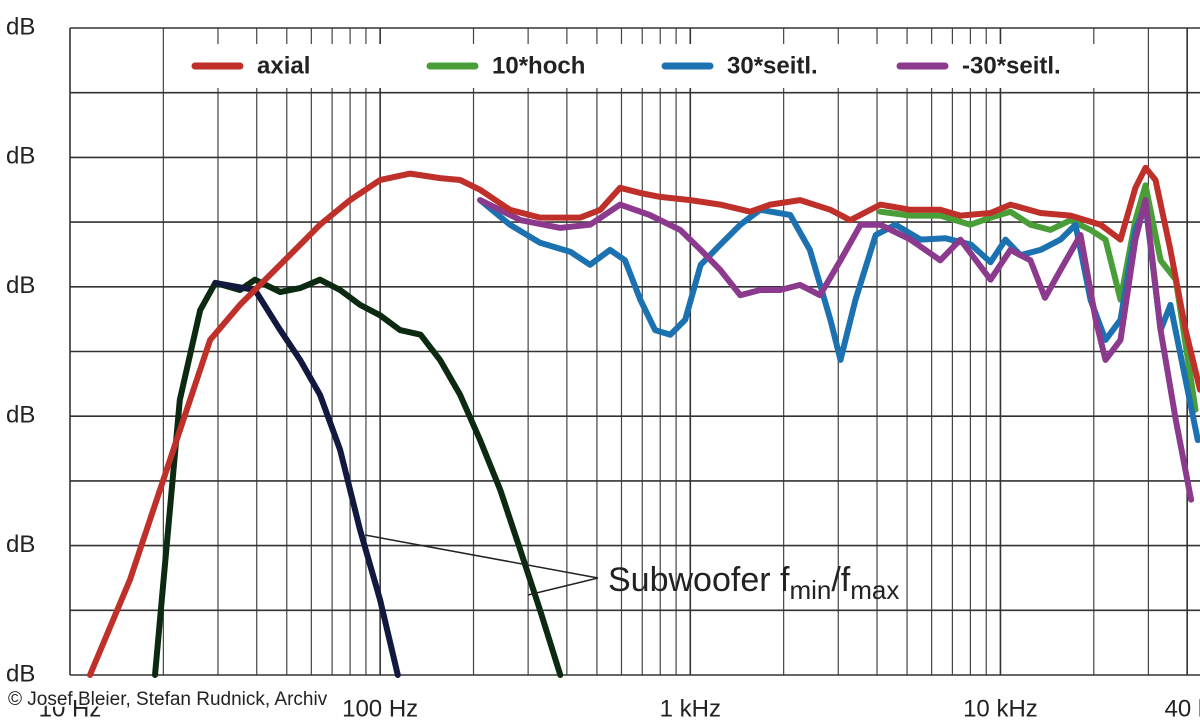 This screenshot has width=1200, height=720. I want to click on legend: axial 10*hoch 30*seitl. -30*seitl., so click(650, 66).